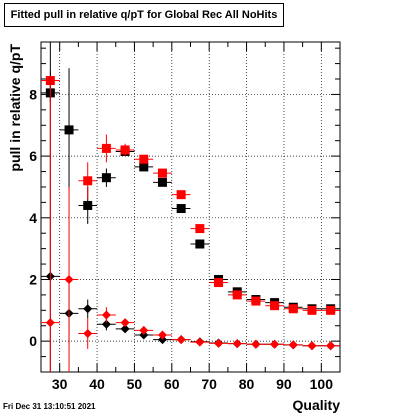 This screenshot has height=414, width=400. I want to click on y-tick-label: 6, so click(33, 156).